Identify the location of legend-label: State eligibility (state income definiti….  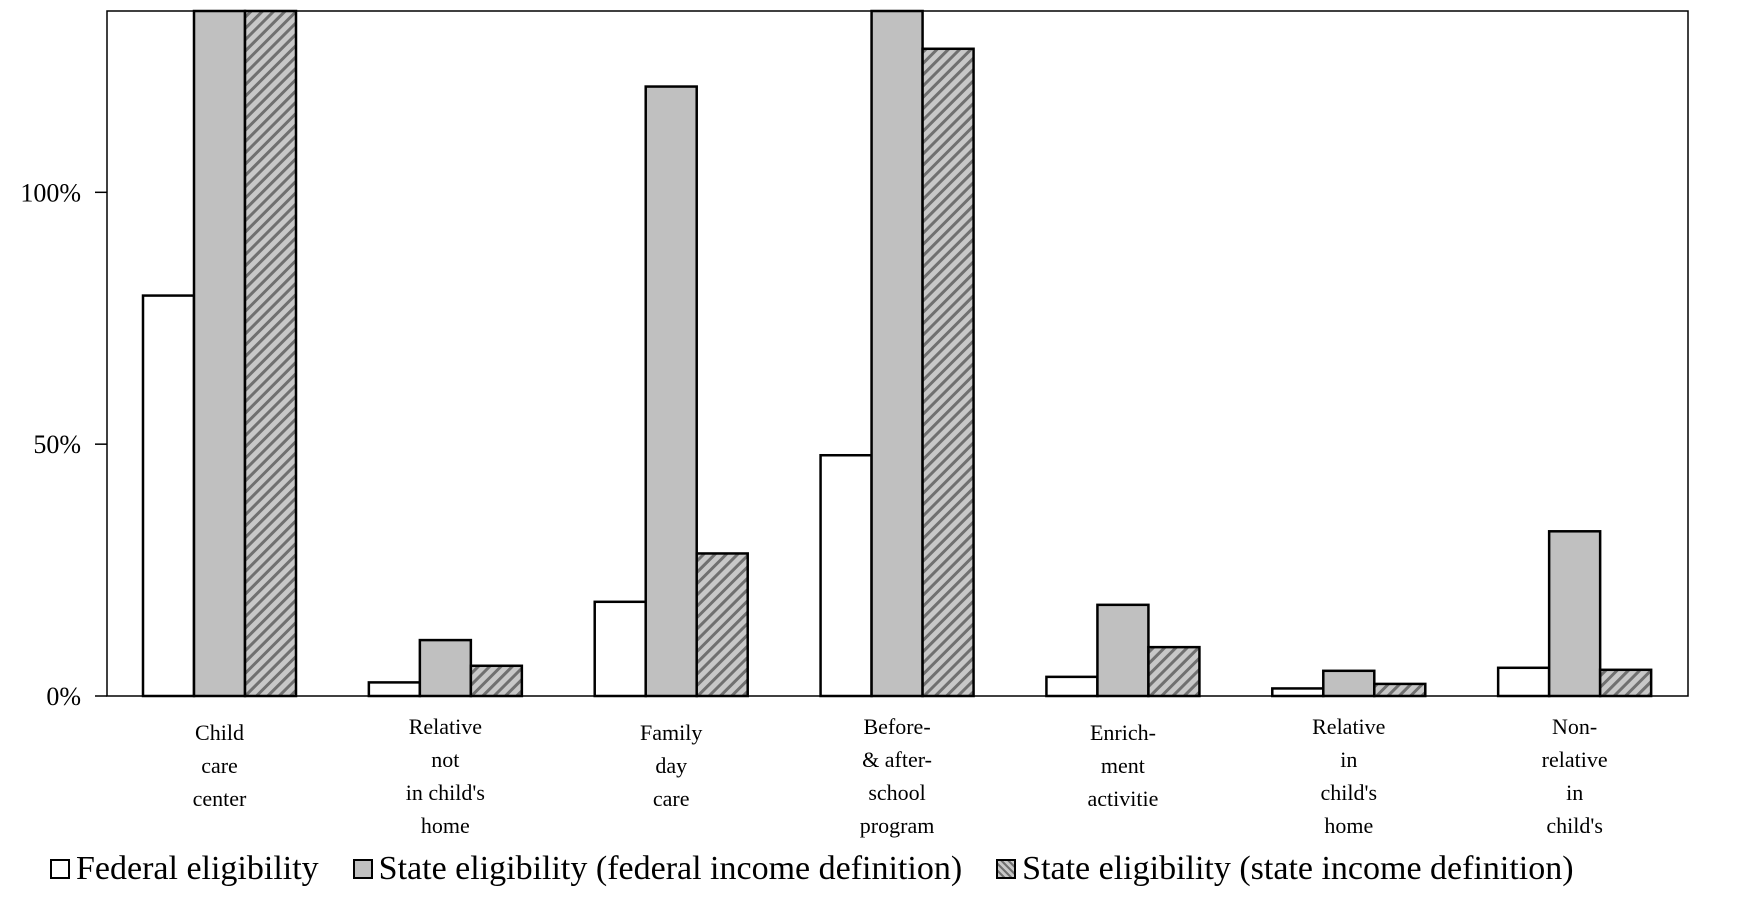
(1298, 868).